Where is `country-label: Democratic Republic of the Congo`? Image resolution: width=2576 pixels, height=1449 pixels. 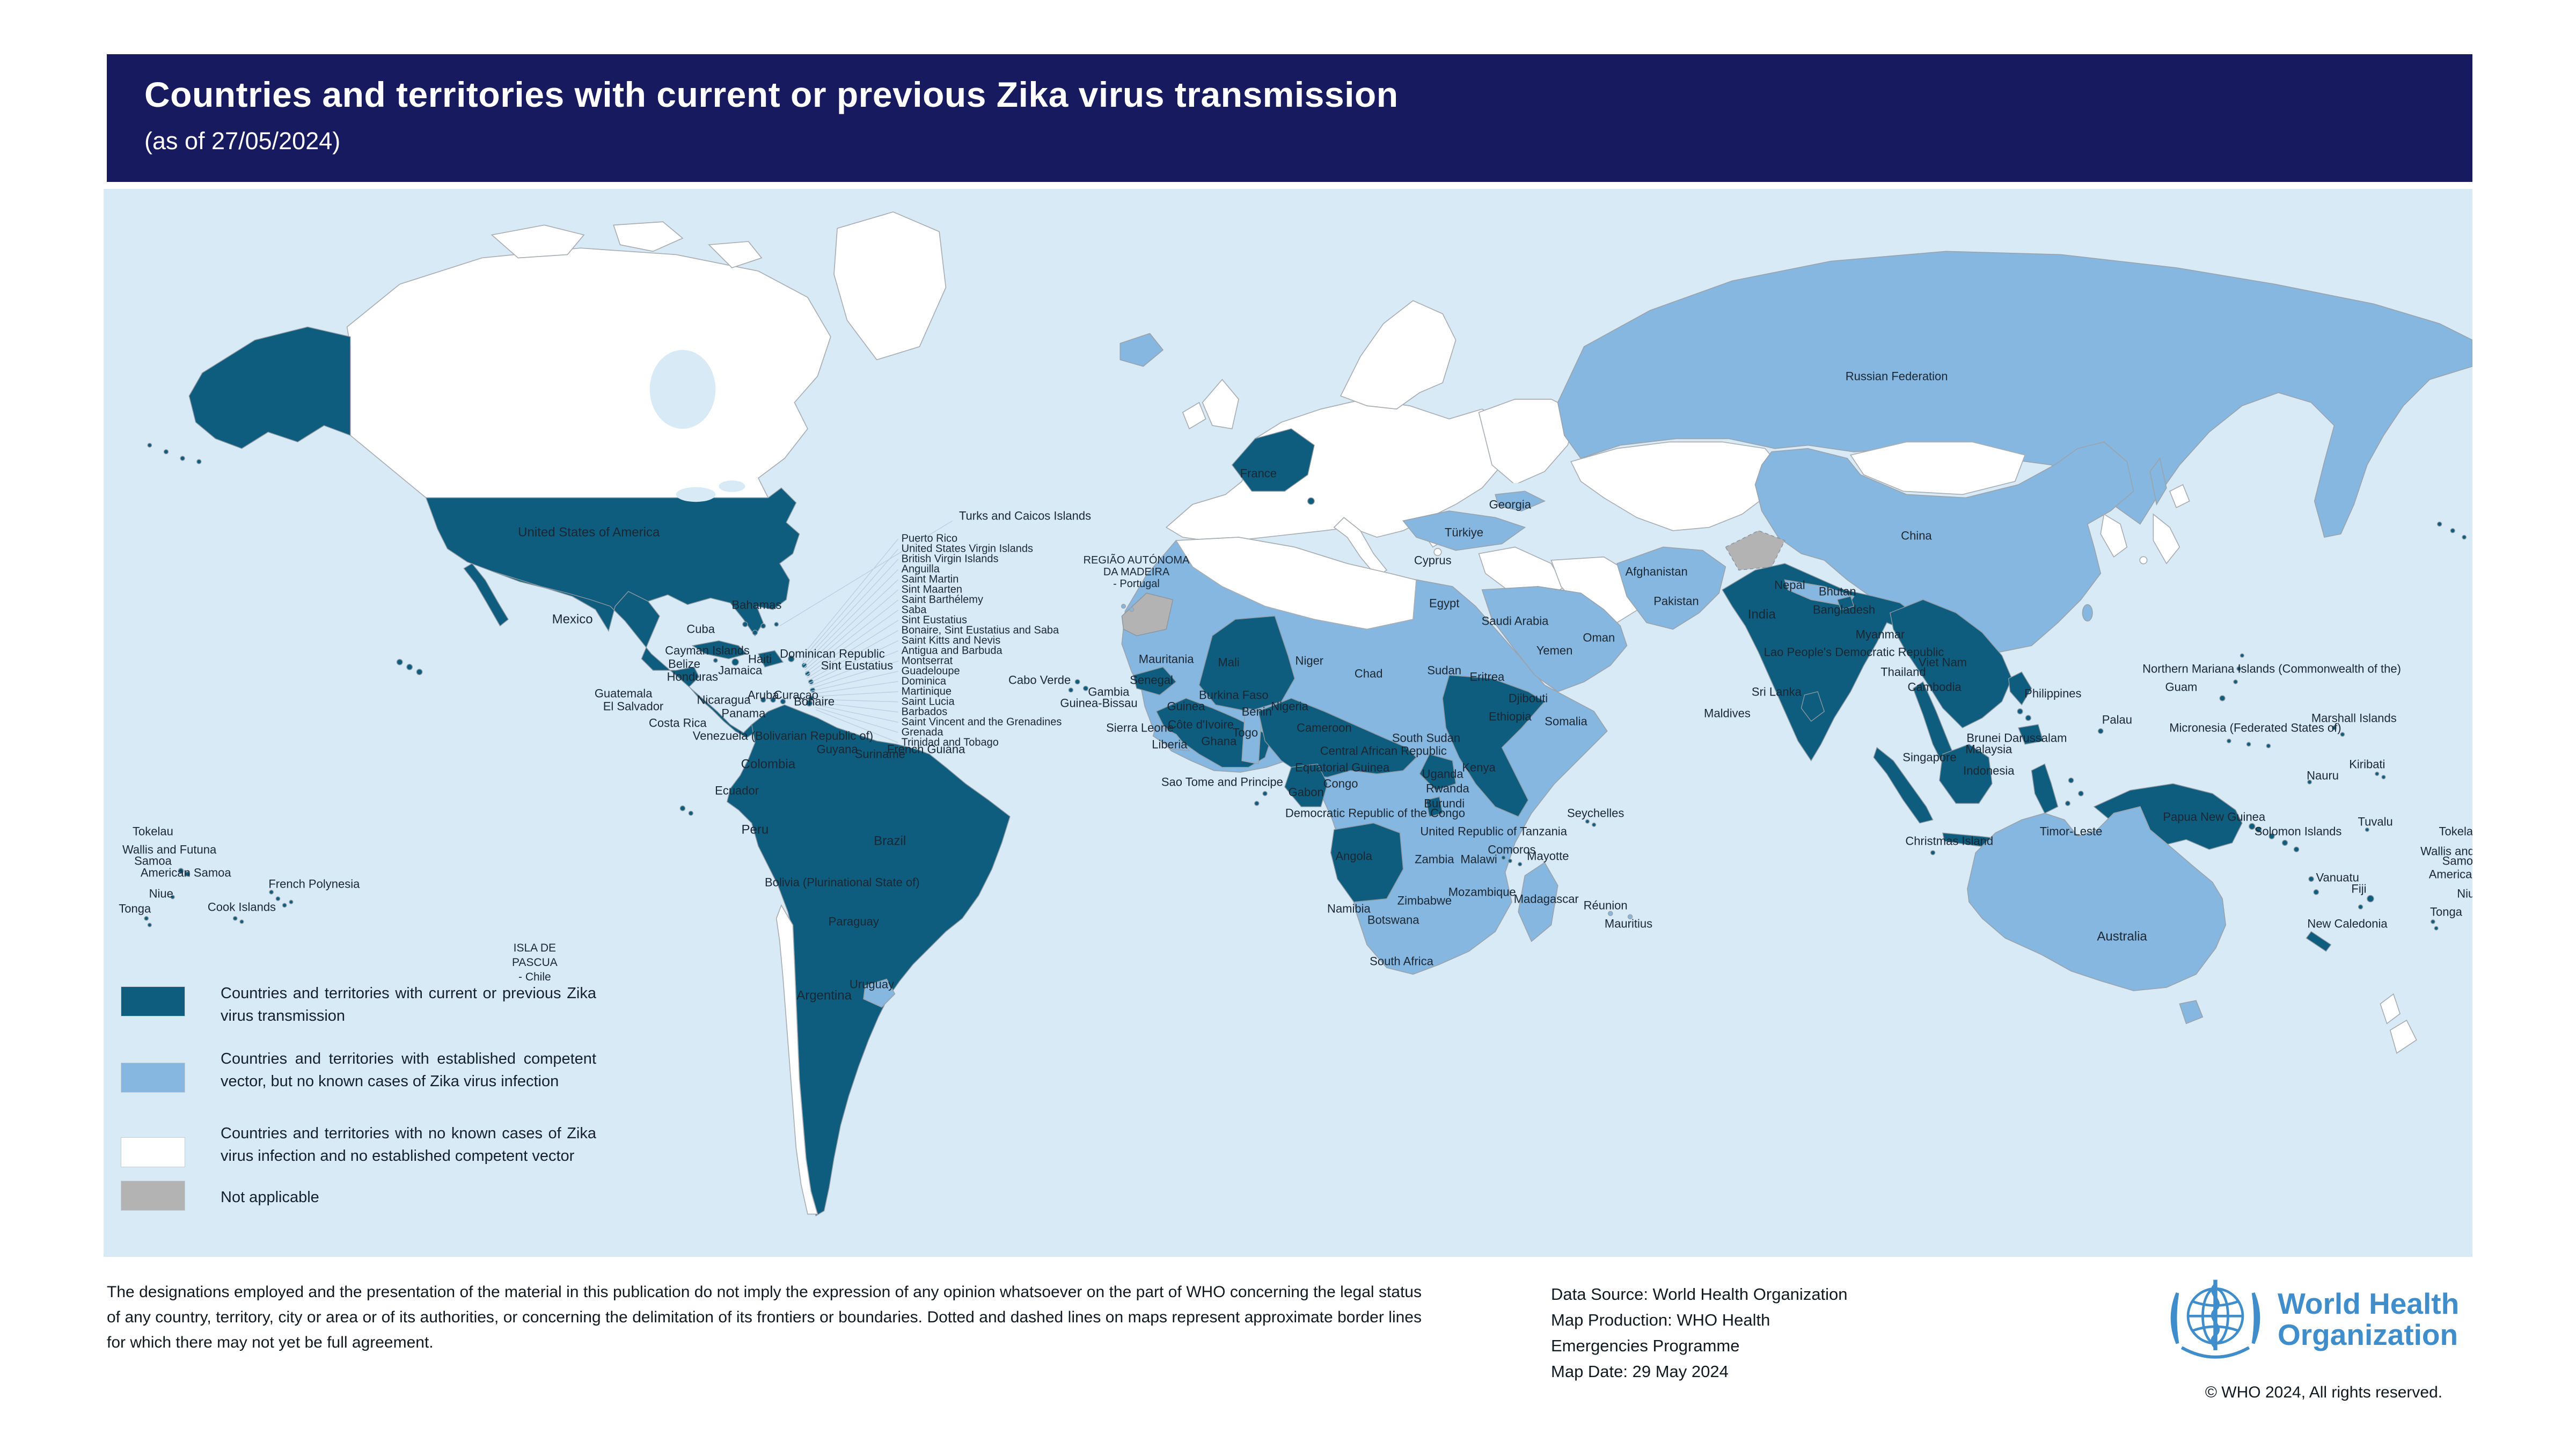 country-label: Democratic Republic of the Congo is located at coordinates (1375, 813).